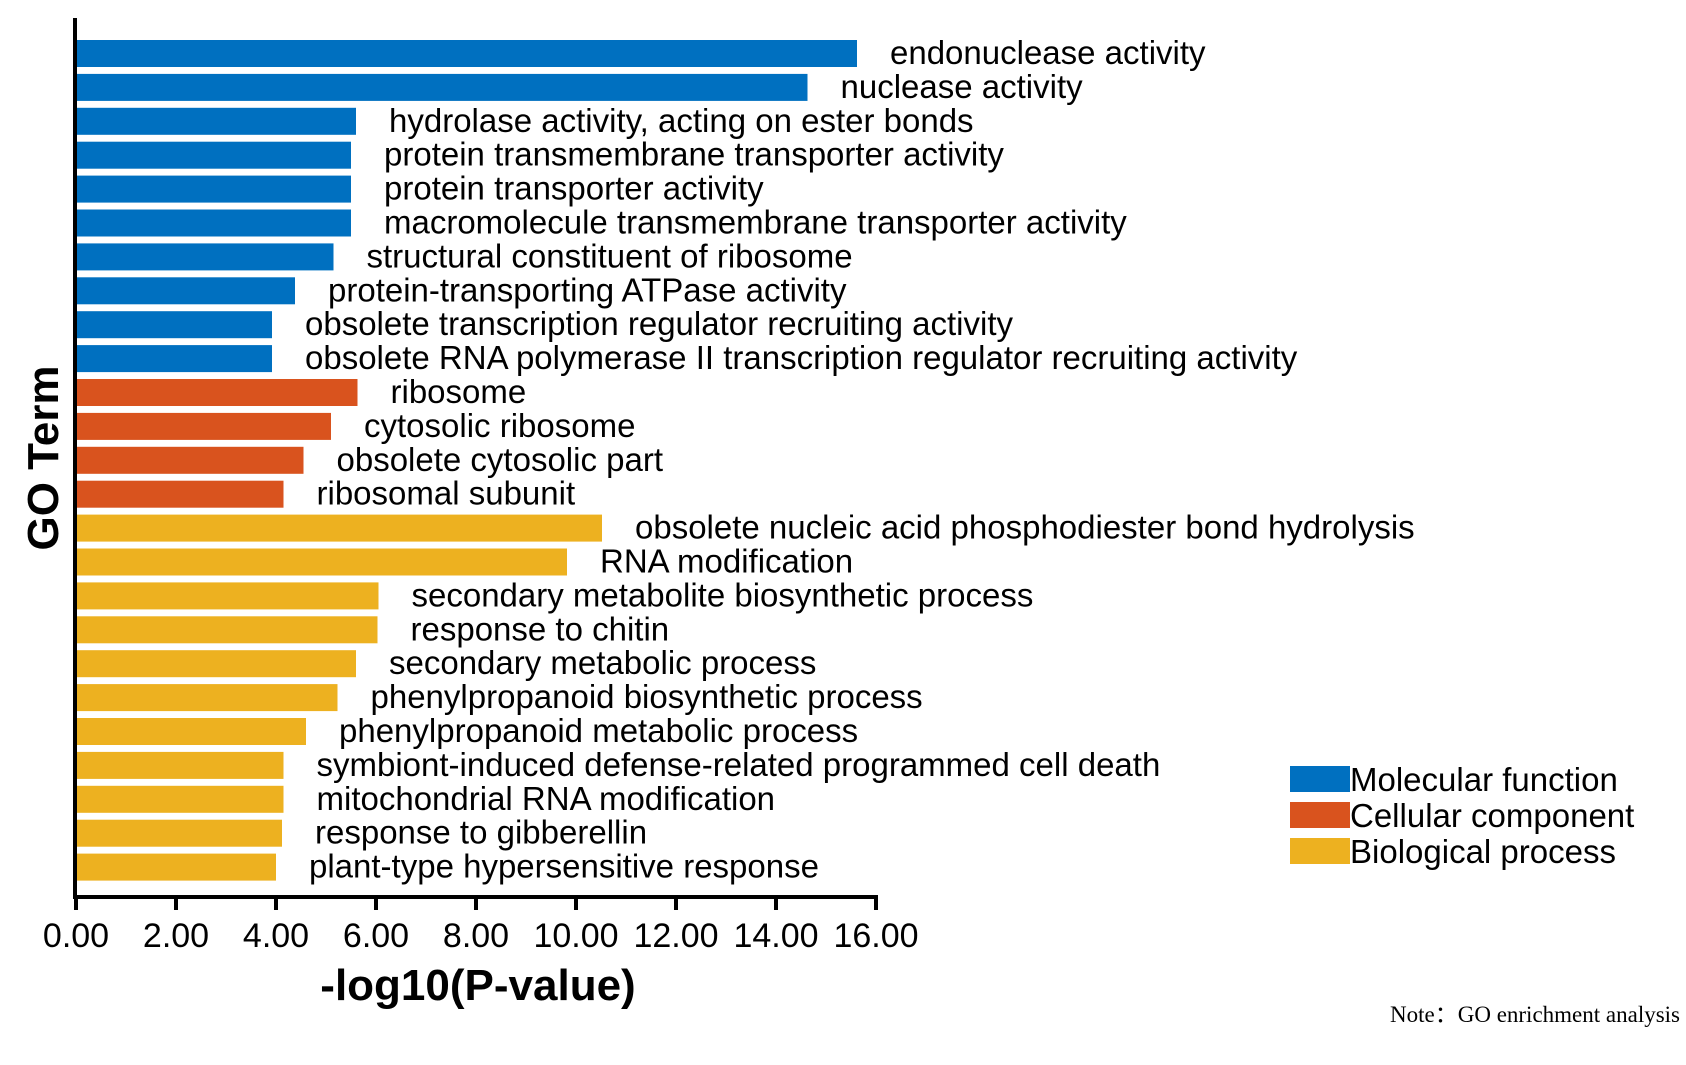 Image resolution: width=1686 pixels, height=1065 pixels. What do you see at coordinates (481, 832) in the screenshot?
I see `bar-label-23: response to gibberellin` at bounding box center [481, 832].